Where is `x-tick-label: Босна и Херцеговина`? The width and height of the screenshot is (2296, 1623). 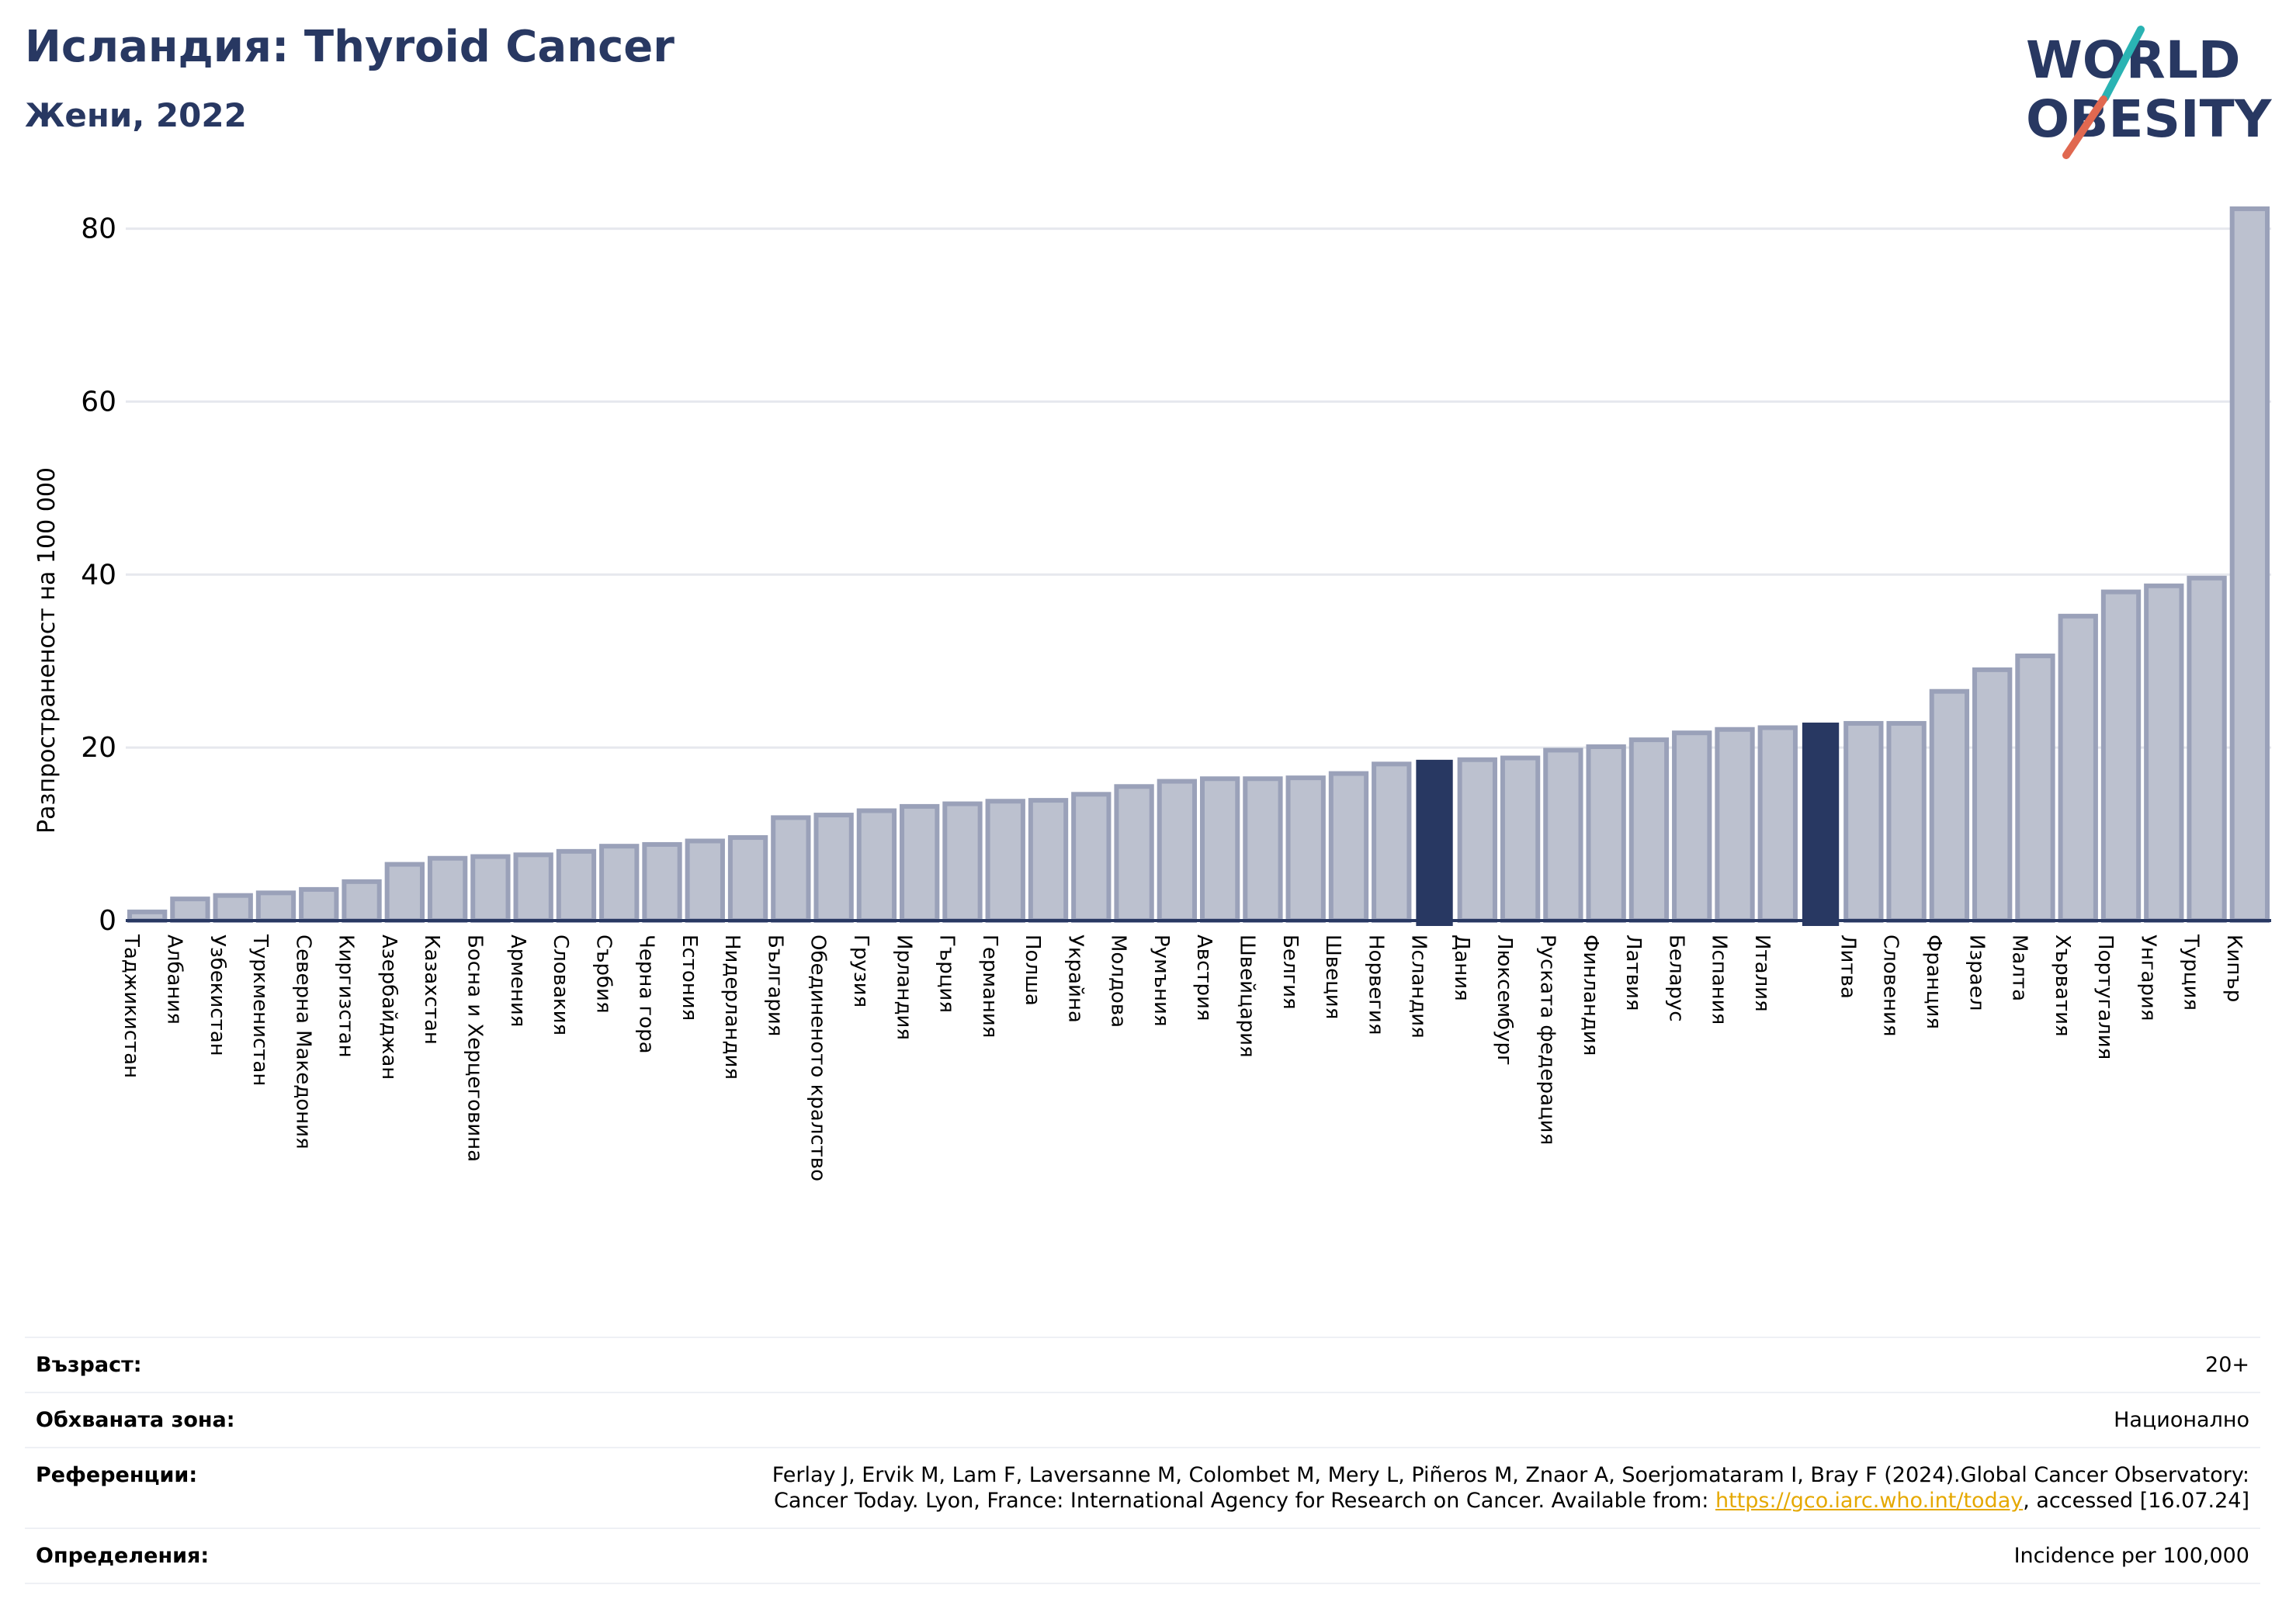 x-tick-label: Босна и Херцеговина is located at coordinates (474, 1048).